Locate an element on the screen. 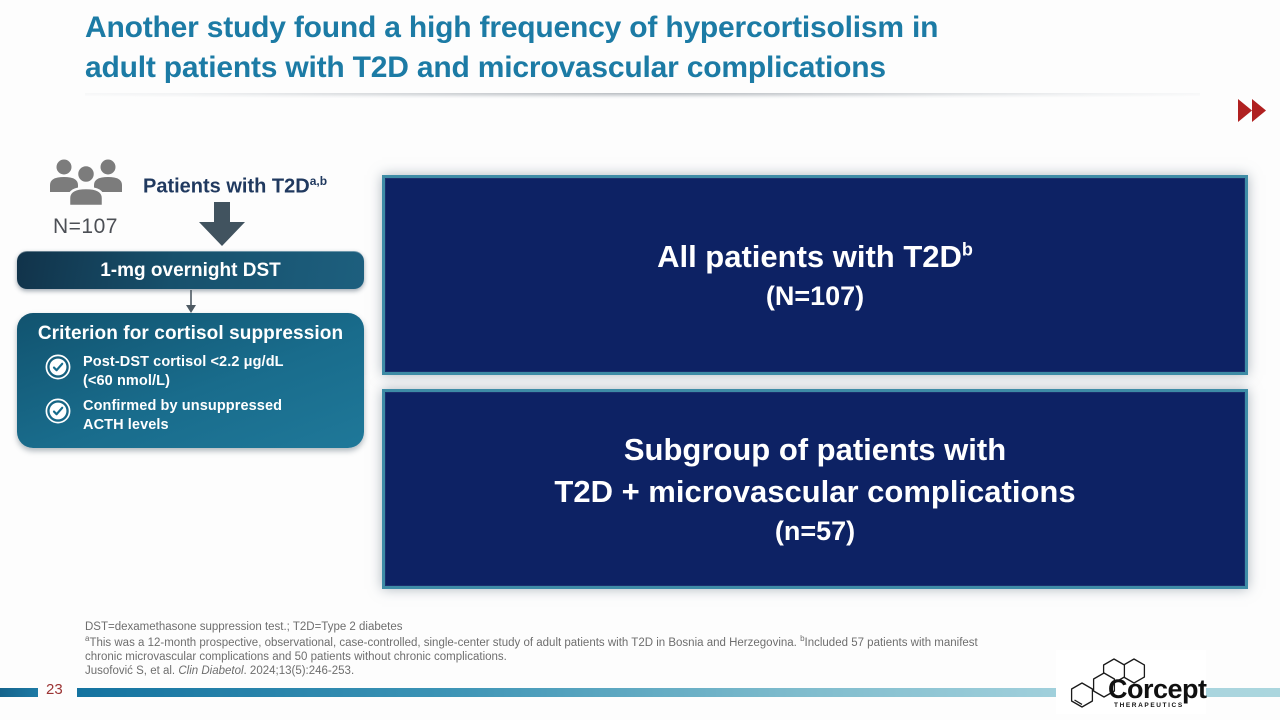 This screenshot has height=720, width=1280. patients-label: Patients with T2Da,b is located at coordinates (235, 186).